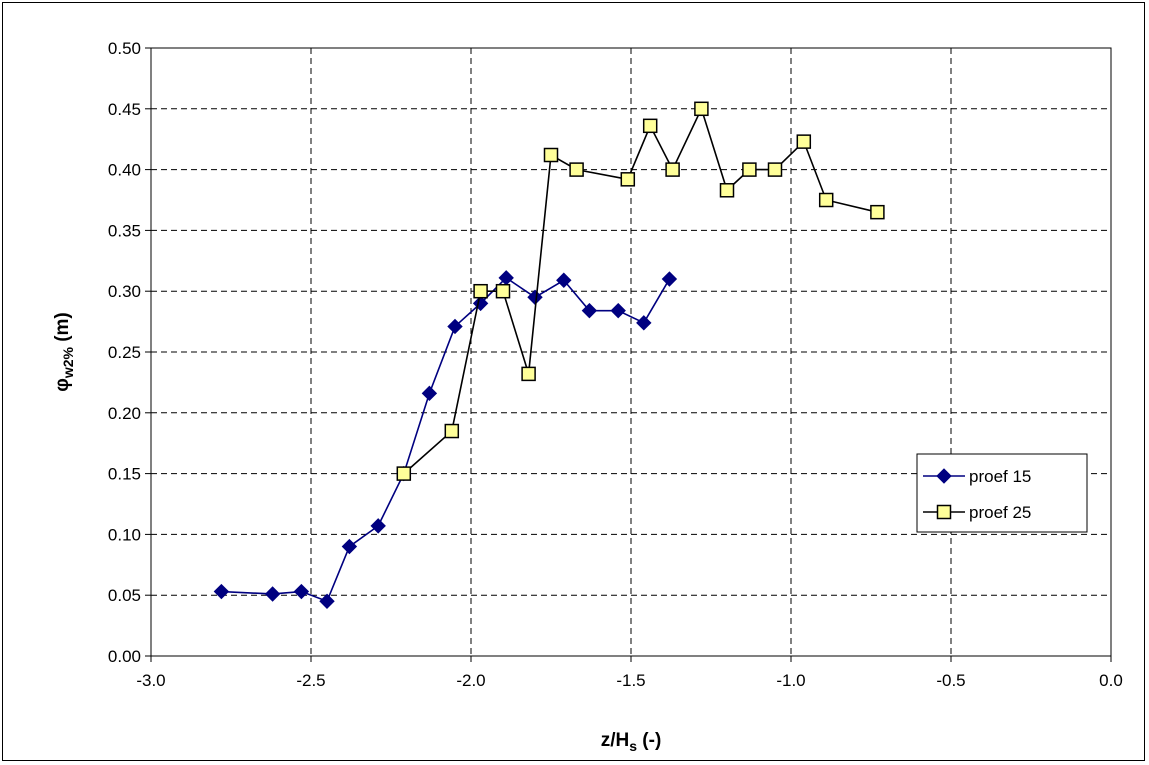 The image size is (1149, 765). What do you see at coordinates (1111, 680) in the screenshot?
I see `x-tick-label: 0.0` at bounding box center [1111, 680].